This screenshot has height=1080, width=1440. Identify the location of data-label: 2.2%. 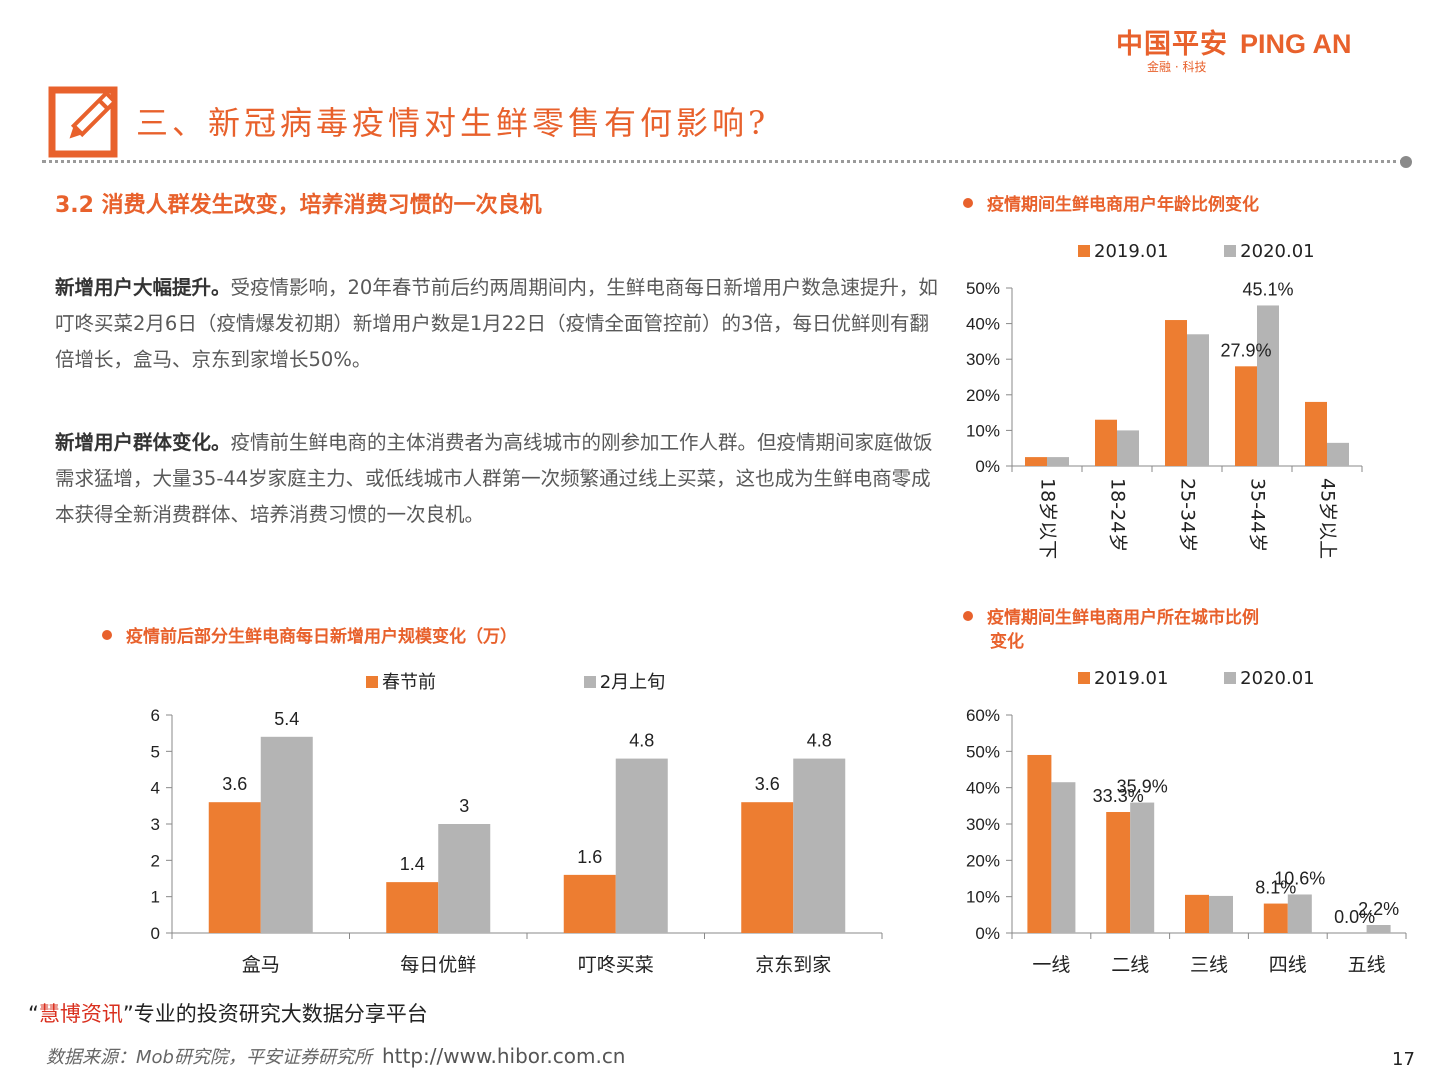
(1378, 909).